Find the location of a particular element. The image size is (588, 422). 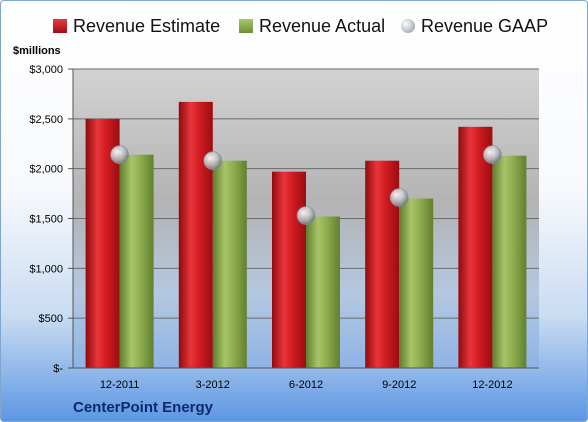

legend-label-estimate: Revenue Estimate is located at coordinates (147, 25).